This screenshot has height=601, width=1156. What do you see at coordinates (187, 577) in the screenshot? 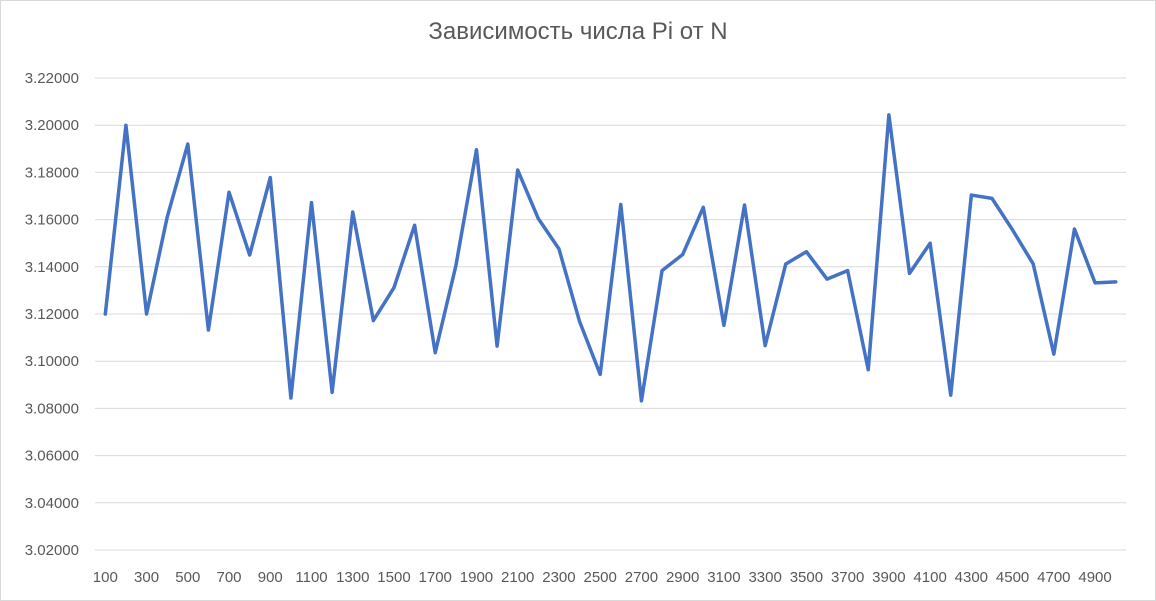
I see `x-tick-label: 500` at bounding box center [187, 577].